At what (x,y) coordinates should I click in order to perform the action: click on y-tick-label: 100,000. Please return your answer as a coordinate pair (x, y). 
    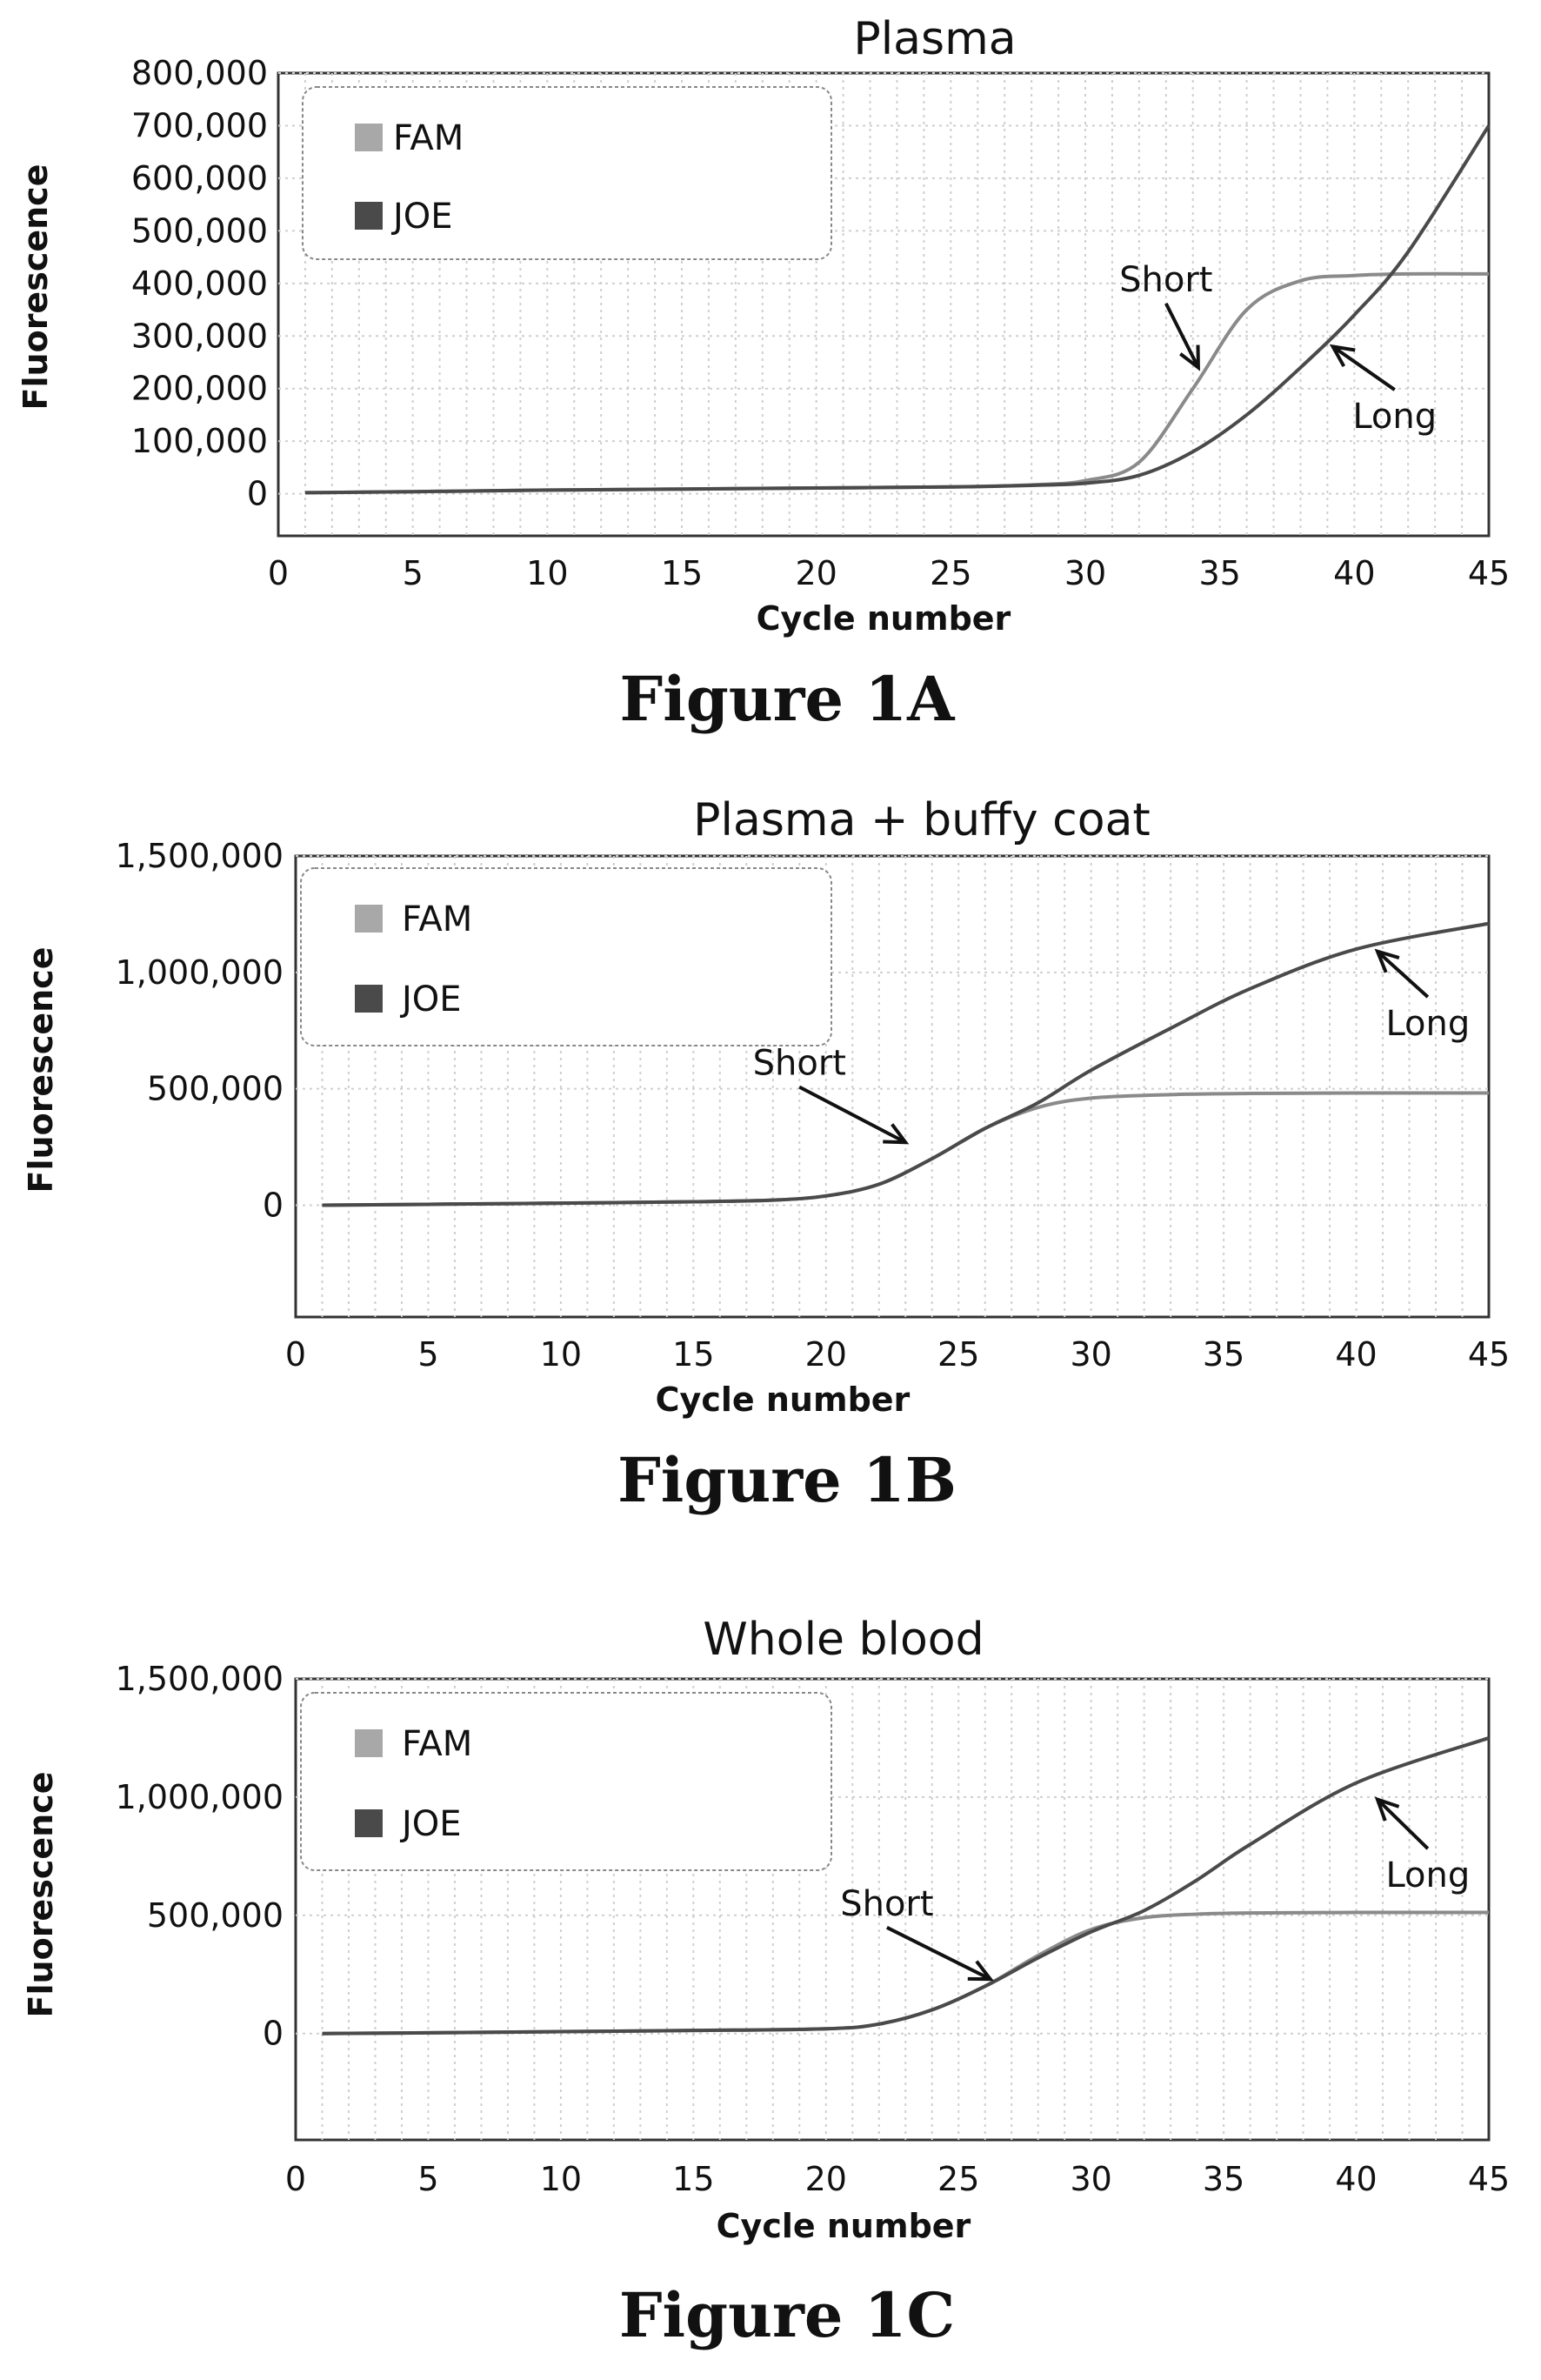
    Looking at the image, I should click on (199, 441).